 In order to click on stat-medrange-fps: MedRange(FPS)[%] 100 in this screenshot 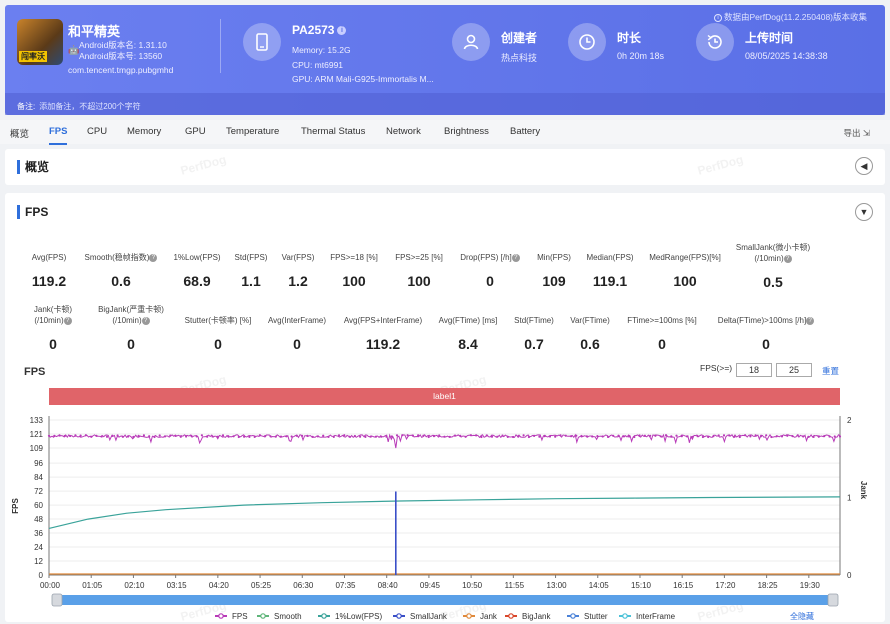, I will do `click(685, 271)`.